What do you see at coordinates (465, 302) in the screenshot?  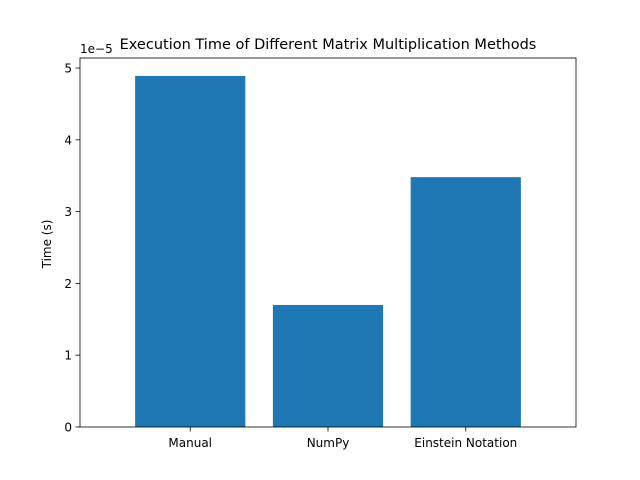 I see `bar-einstein-notation` at bounding box center [465, 302].